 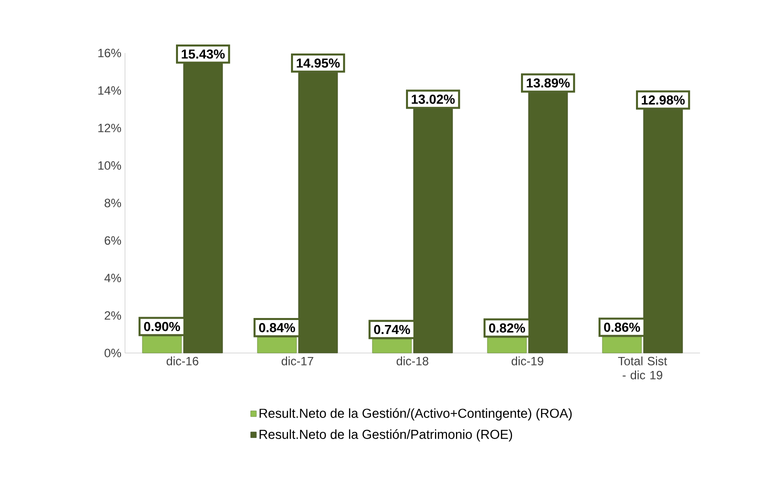 What do you see at coordinates (507, 328) in the screenshot?
I see `data-label: 0.82%` at bounding box center [507, 328].